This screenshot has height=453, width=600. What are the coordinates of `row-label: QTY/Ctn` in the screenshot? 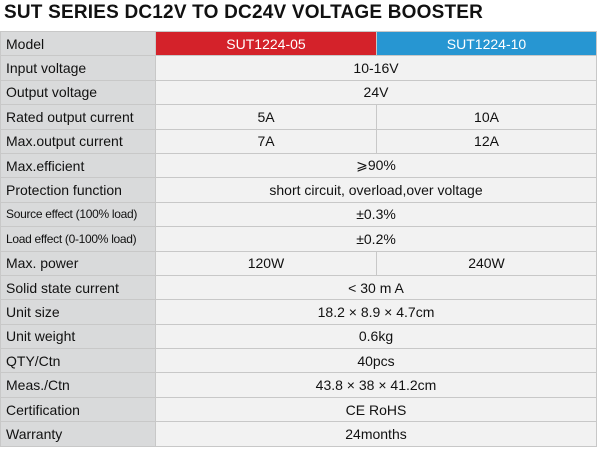 It's located at (78, 361).